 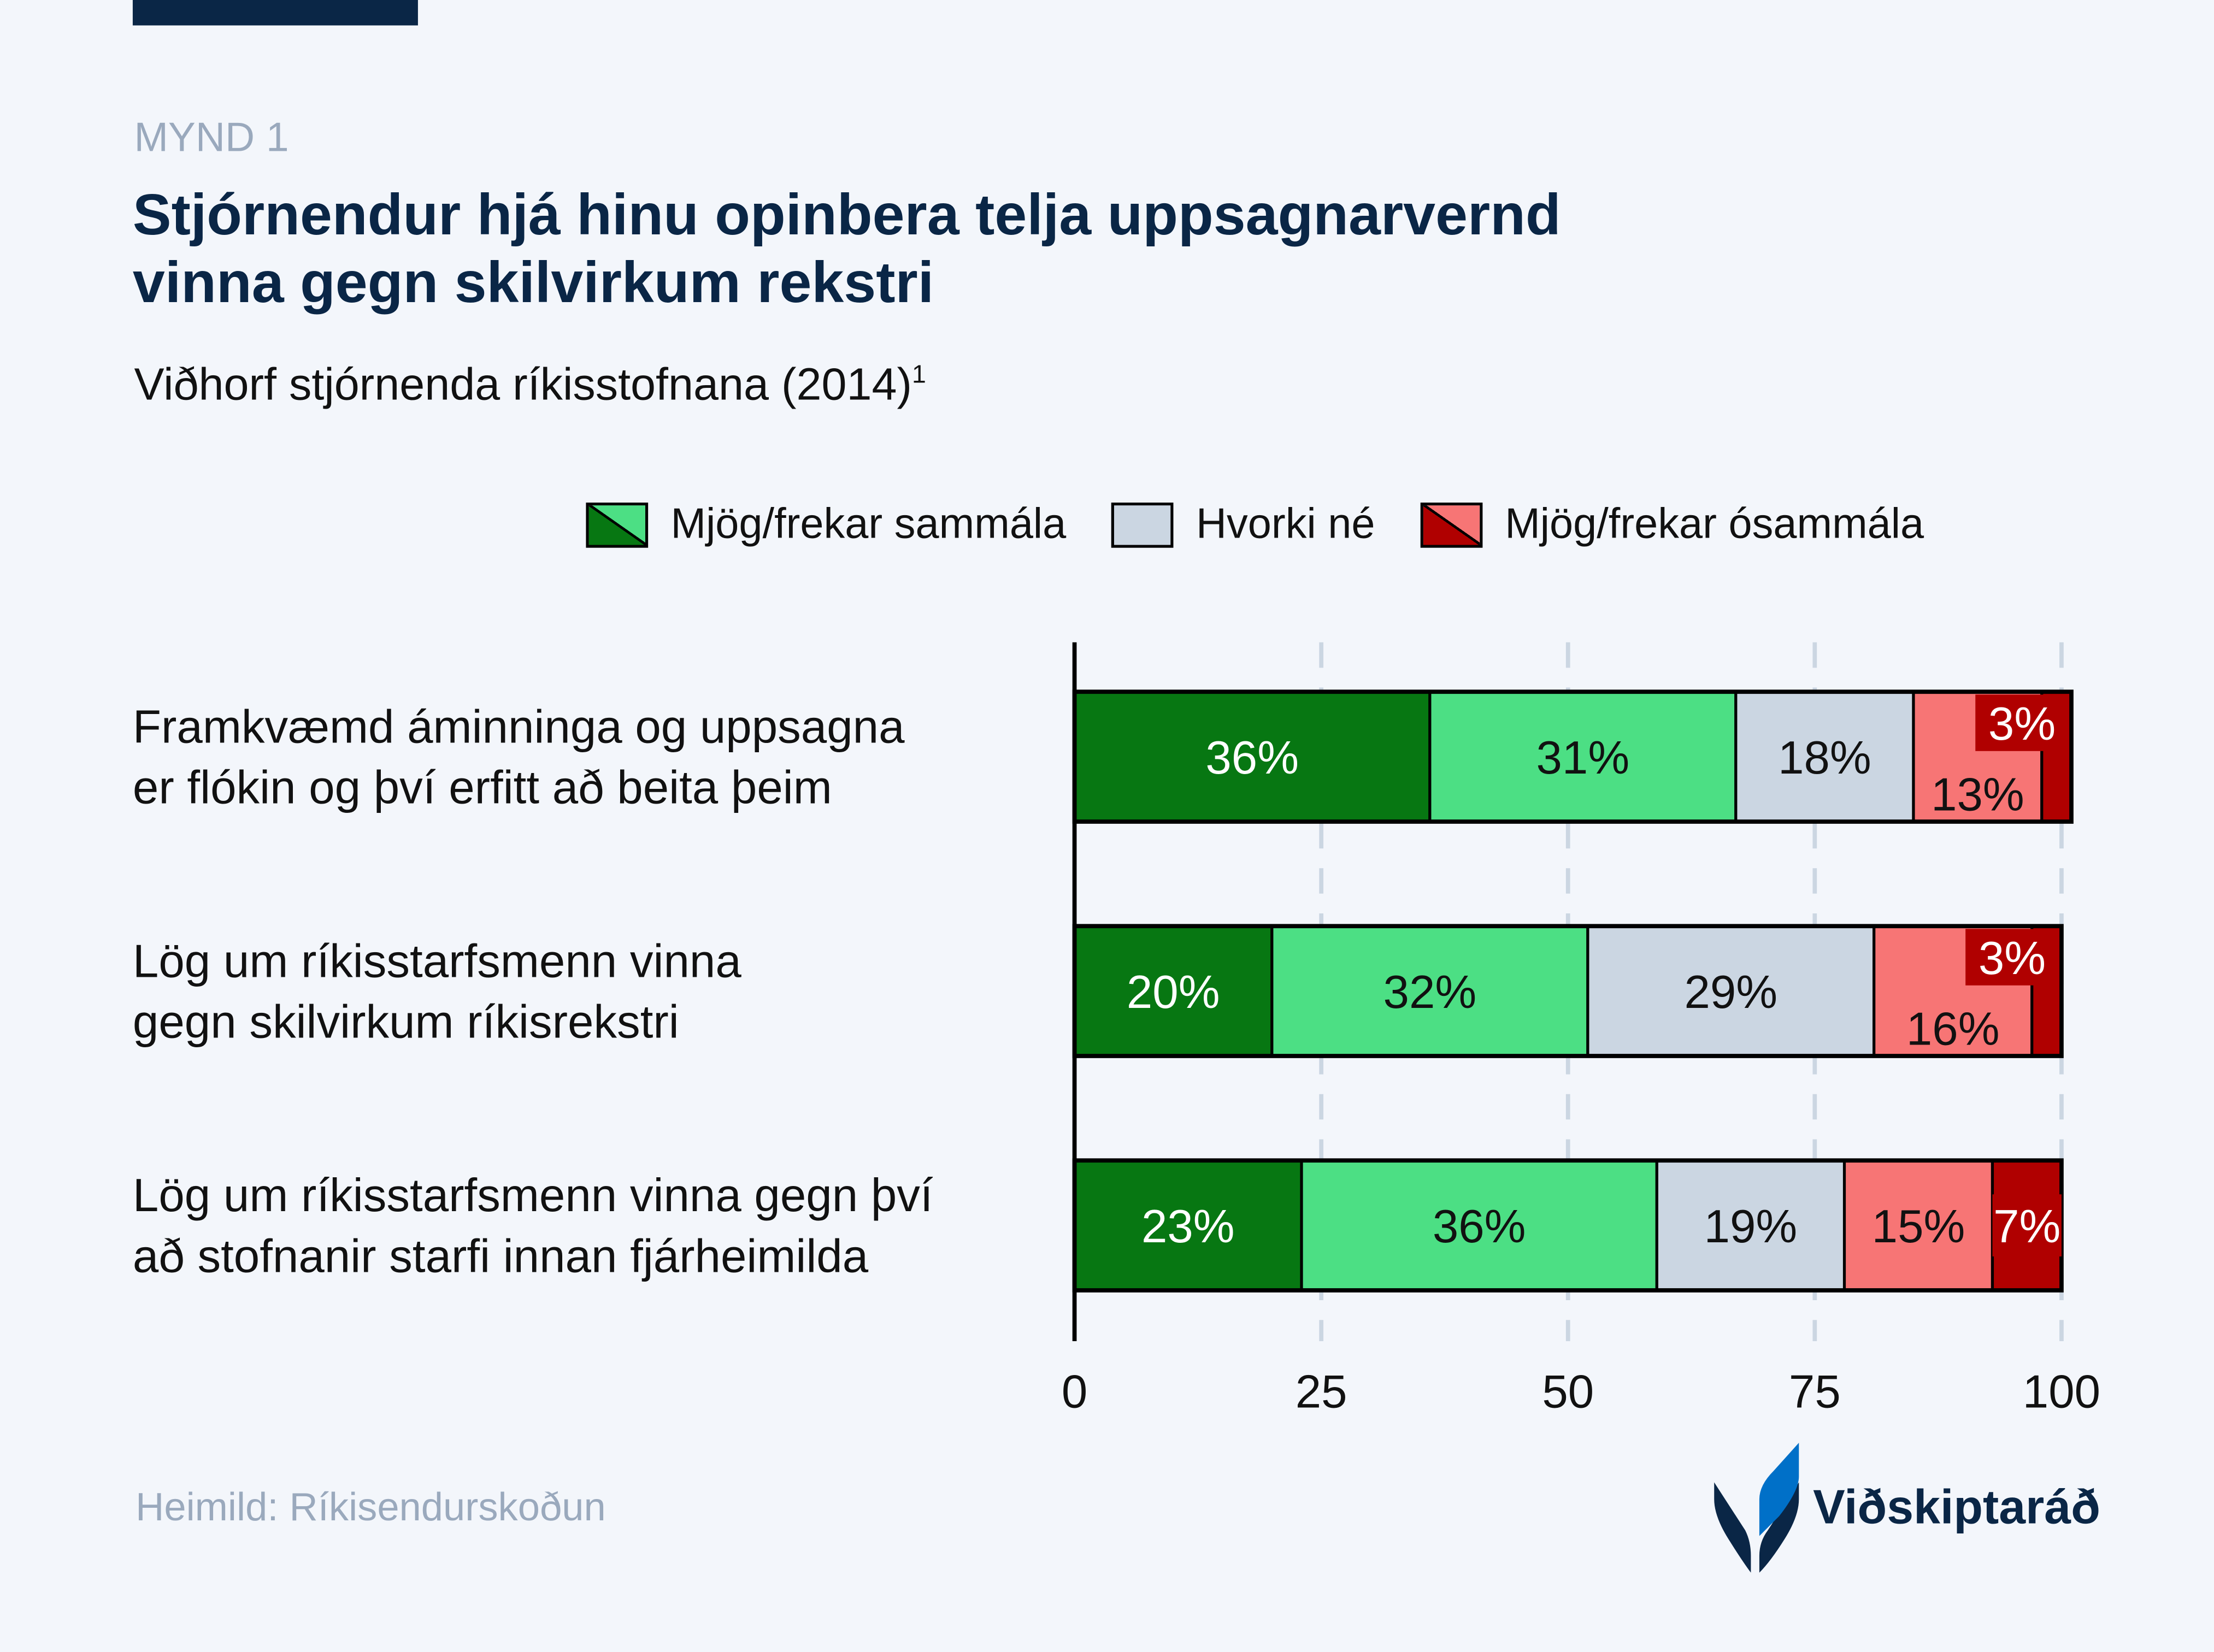 I want to click on footnote-marker: 1, so click(x=918, y=373).